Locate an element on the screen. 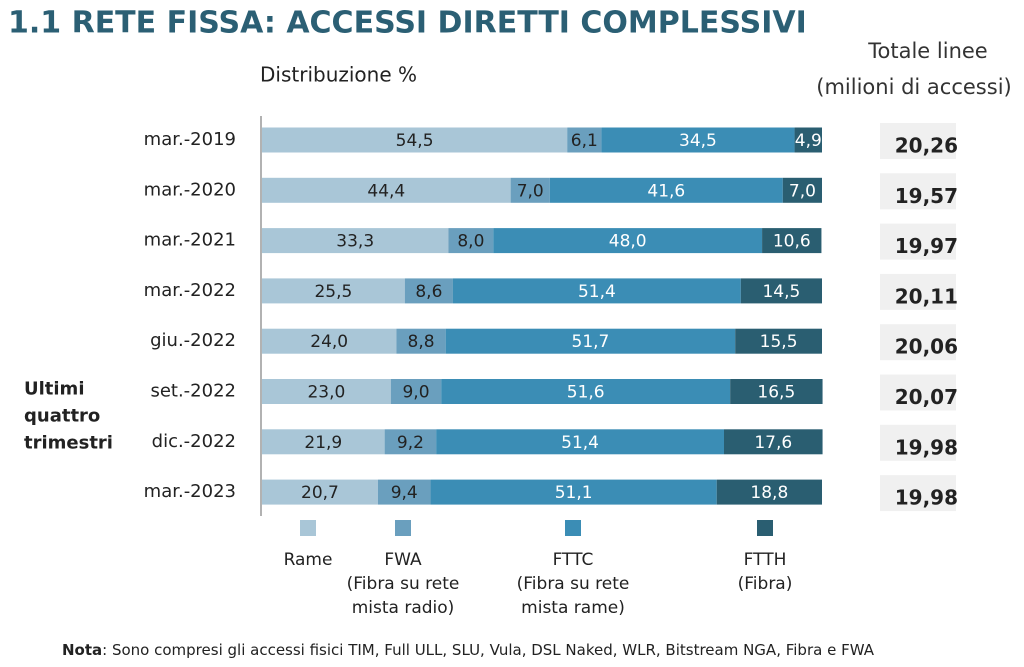  data-label: 10,6 is located at coordinates (792, 242).